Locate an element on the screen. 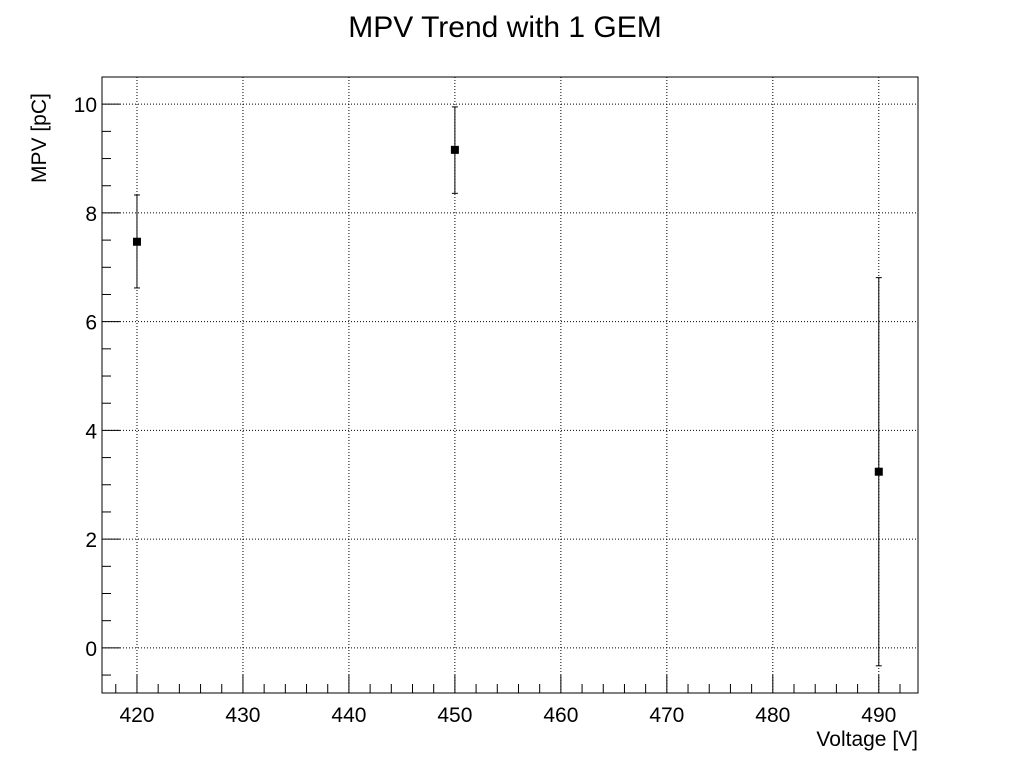 The image size is (1020, 772). x-tick-label: 490 is located at coordinates (878, 715).